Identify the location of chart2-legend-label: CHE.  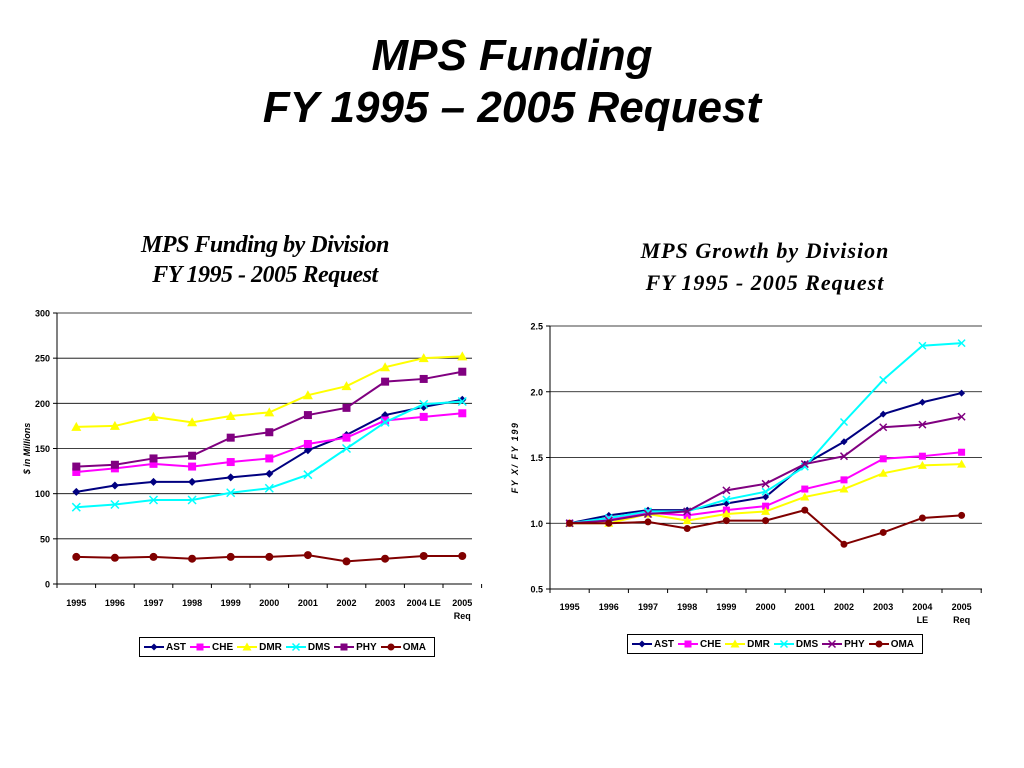
(711, 644).